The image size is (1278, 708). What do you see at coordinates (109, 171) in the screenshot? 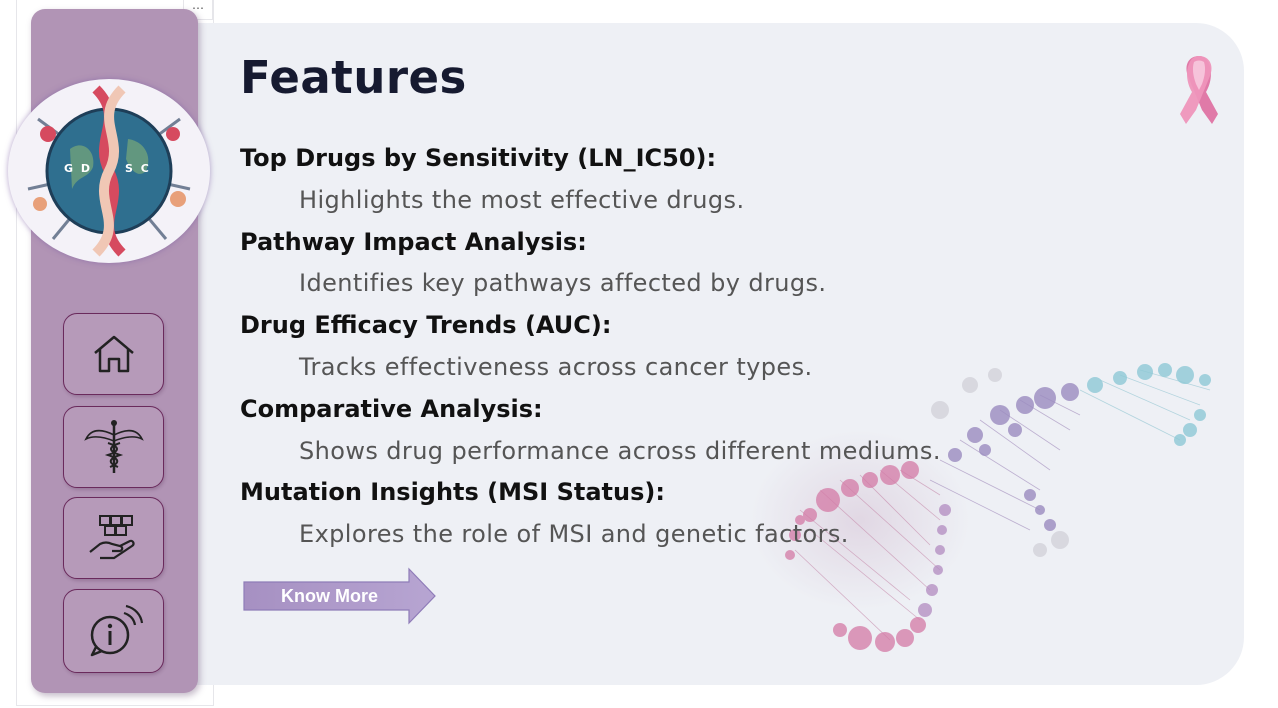
I see `gdsc-dna-globe-logo` at bounding box center [109, 171].